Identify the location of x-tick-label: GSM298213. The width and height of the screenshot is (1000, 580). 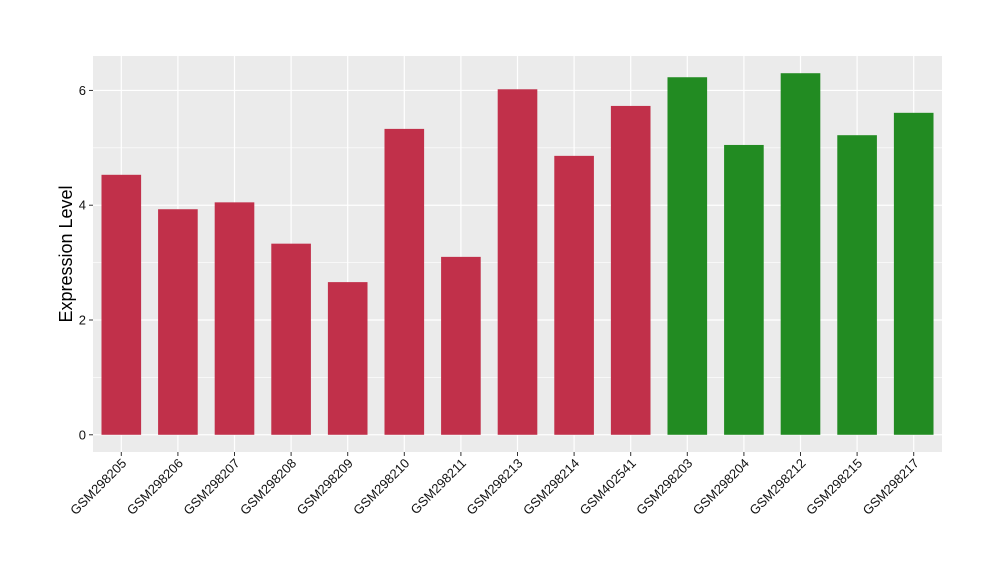
(494, 487).